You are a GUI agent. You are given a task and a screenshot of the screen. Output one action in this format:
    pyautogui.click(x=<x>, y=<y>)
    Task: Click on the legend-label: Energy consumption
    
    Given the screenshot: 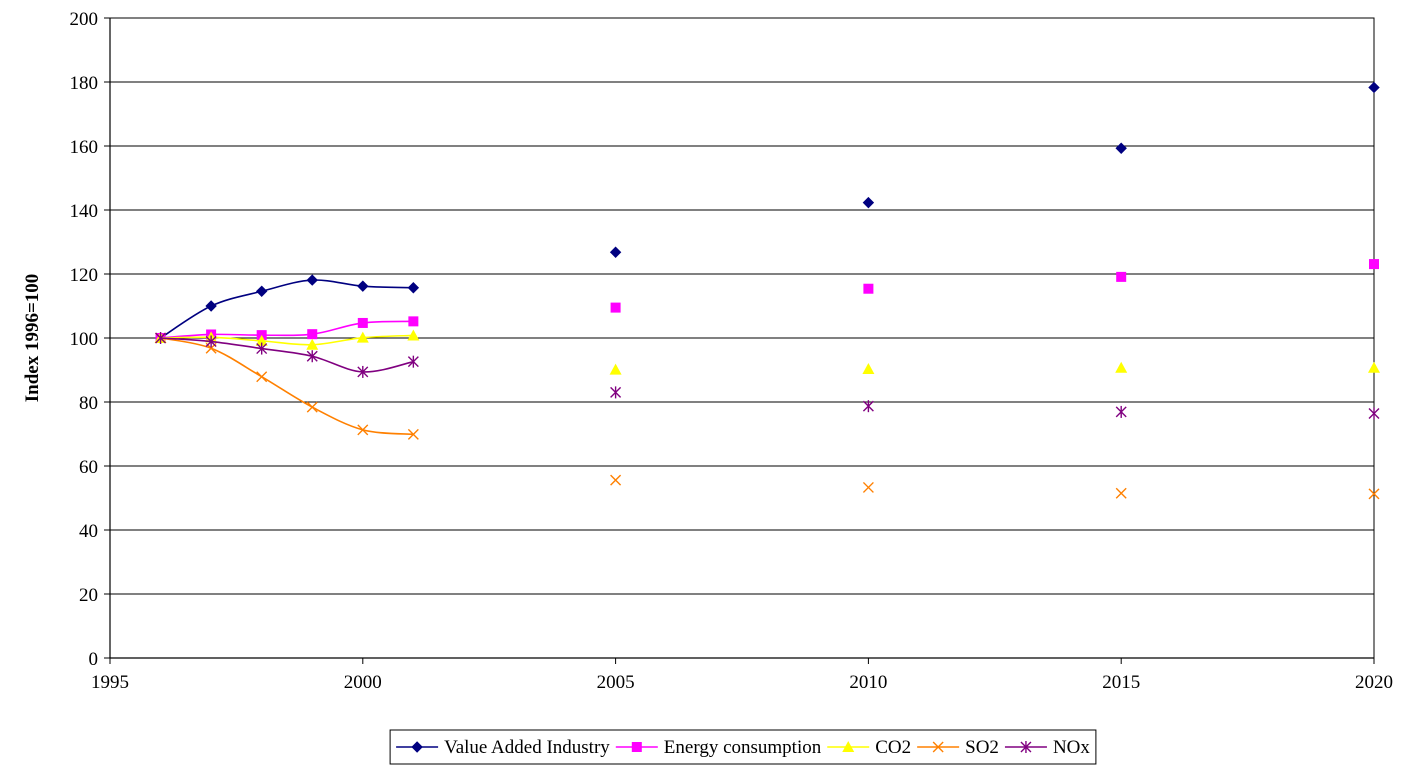 What is the action you would take?
    pyautogui.click(x=743, y=747)
    